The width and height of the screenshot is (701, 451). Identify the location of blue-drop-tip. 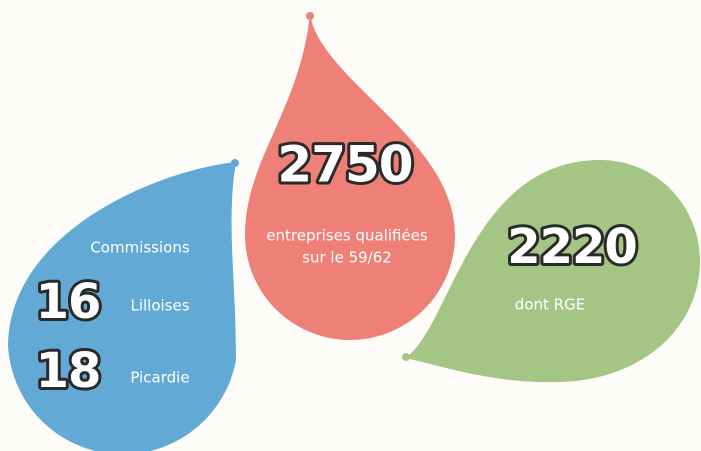
(235, 163).